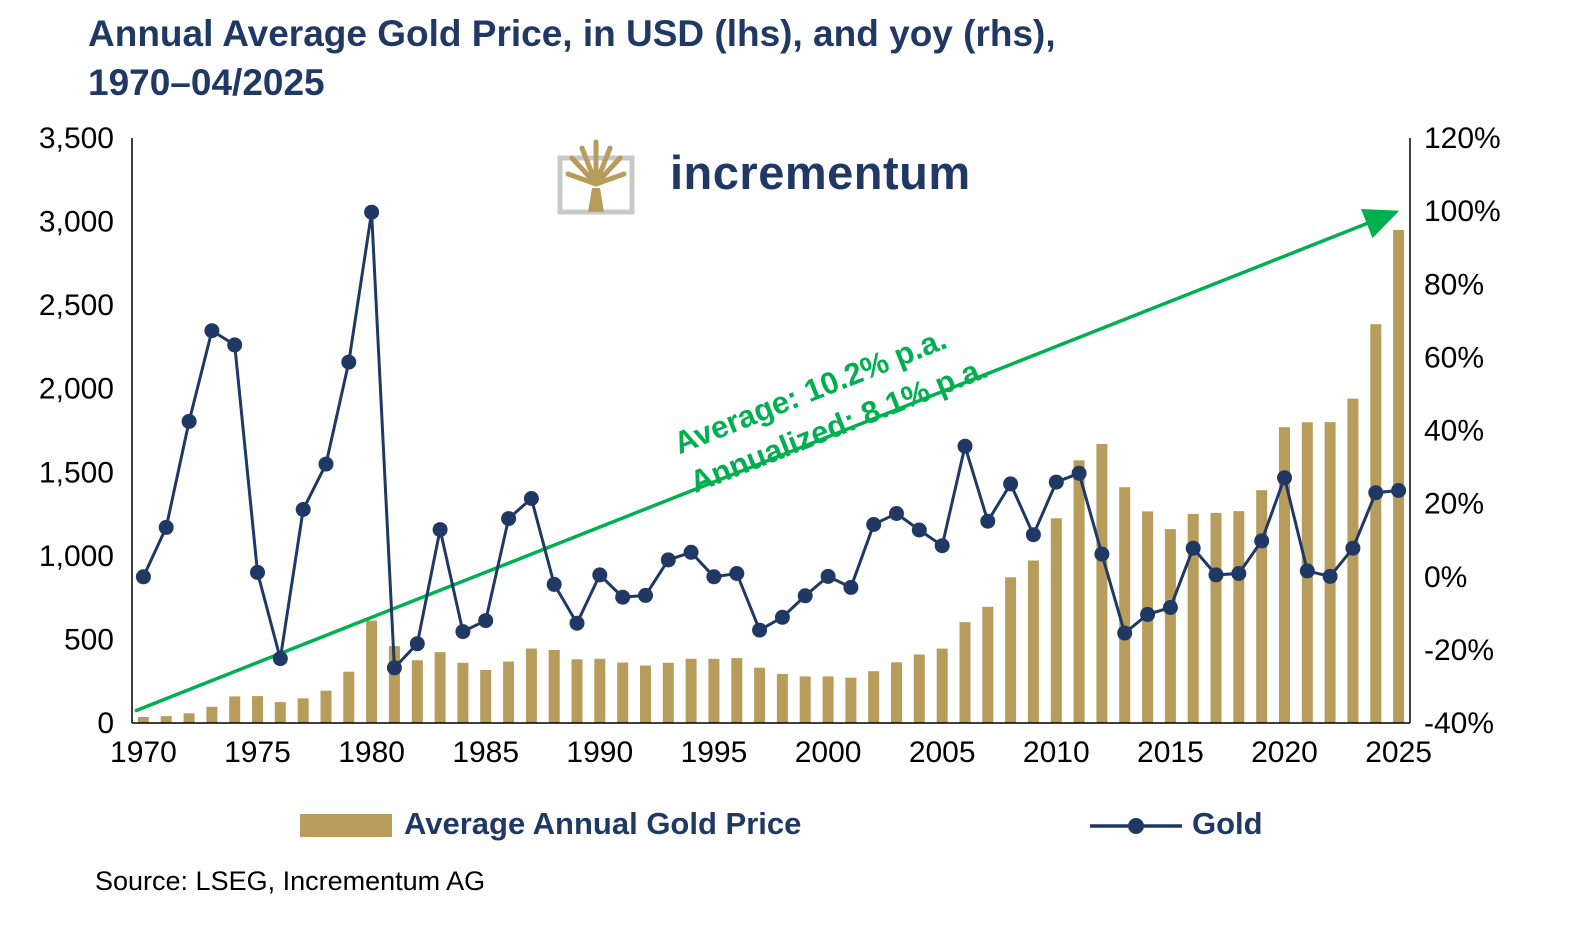 Image resolution: width=1582 pixels, height=952 pixels. I want to click on yoy-dot-1995, so click(714, 577).